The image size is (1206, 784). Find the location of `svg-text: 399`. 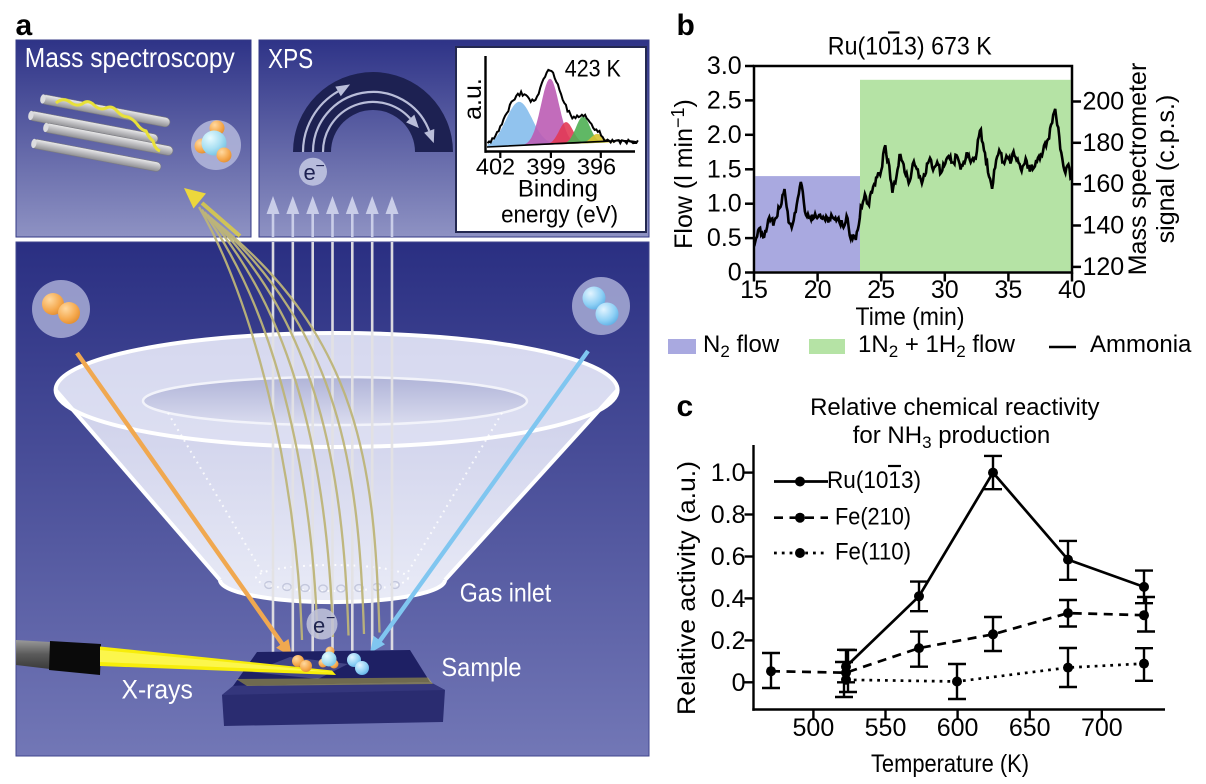

svg-text: 399 is located at coordinates (545, 167).